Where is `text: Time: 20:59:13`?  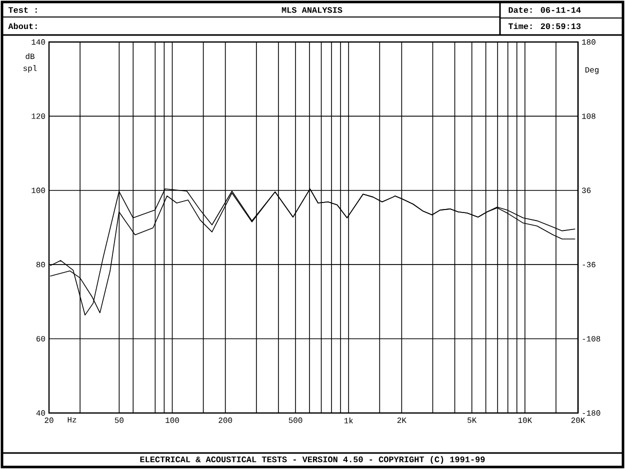 text: Time: 20:59:13 is located at coordinates (544, 26).